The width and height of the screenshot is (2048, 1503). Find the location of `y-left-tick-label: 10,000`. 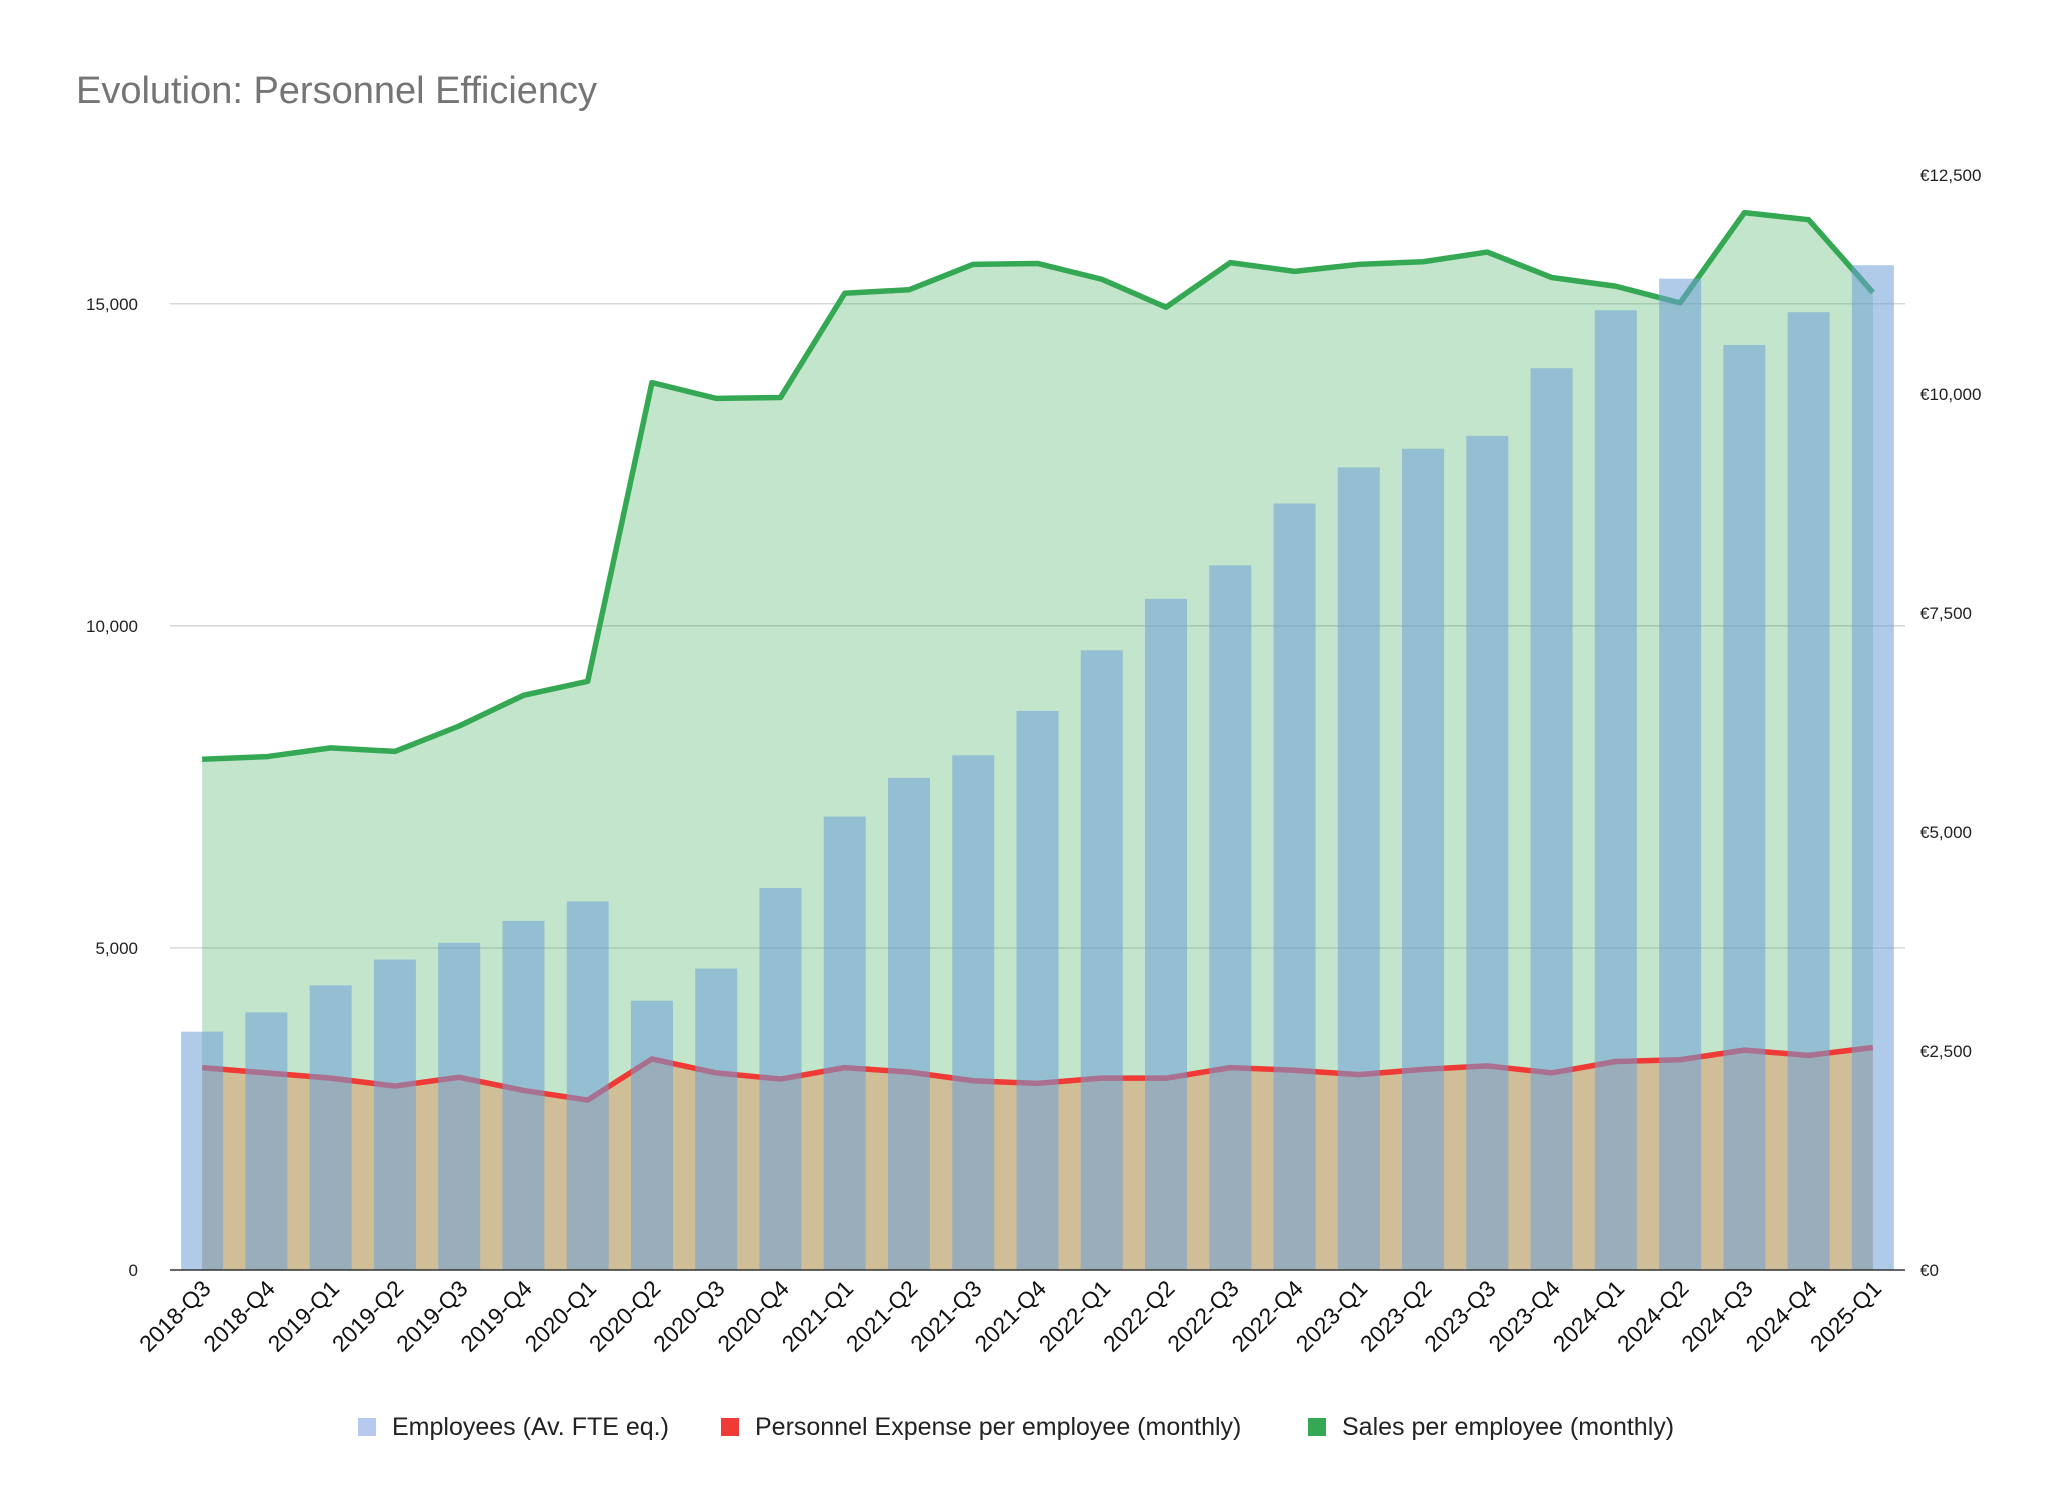

y-left-tick-label: 10,000 is located at coordinates (112, 626).